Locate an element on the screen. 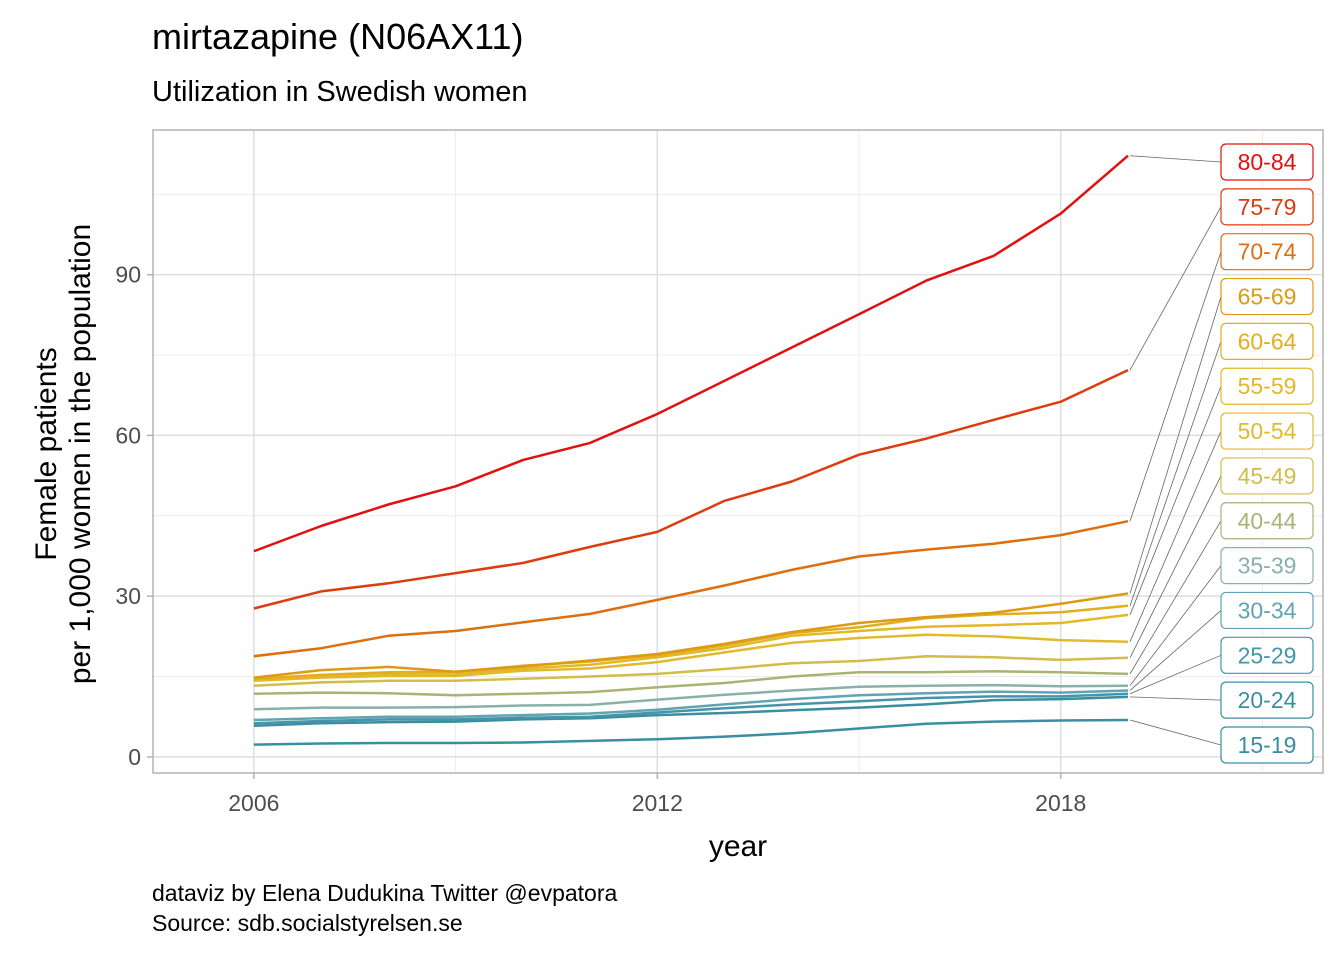  chart-subtitle: Utilization in Swedish women is located at coordinates (340, 92).